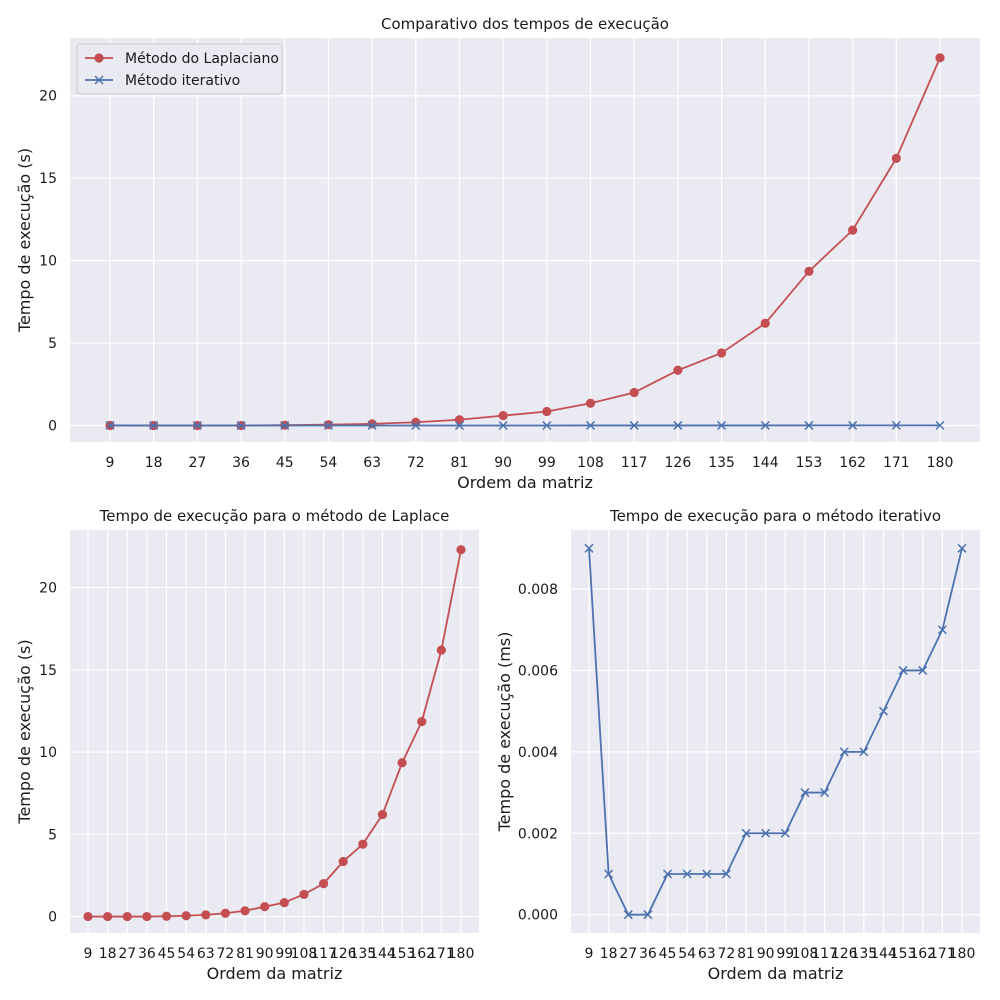  I want to click on y-axis-label: Tempo de execução (ms), so click(504, 732).